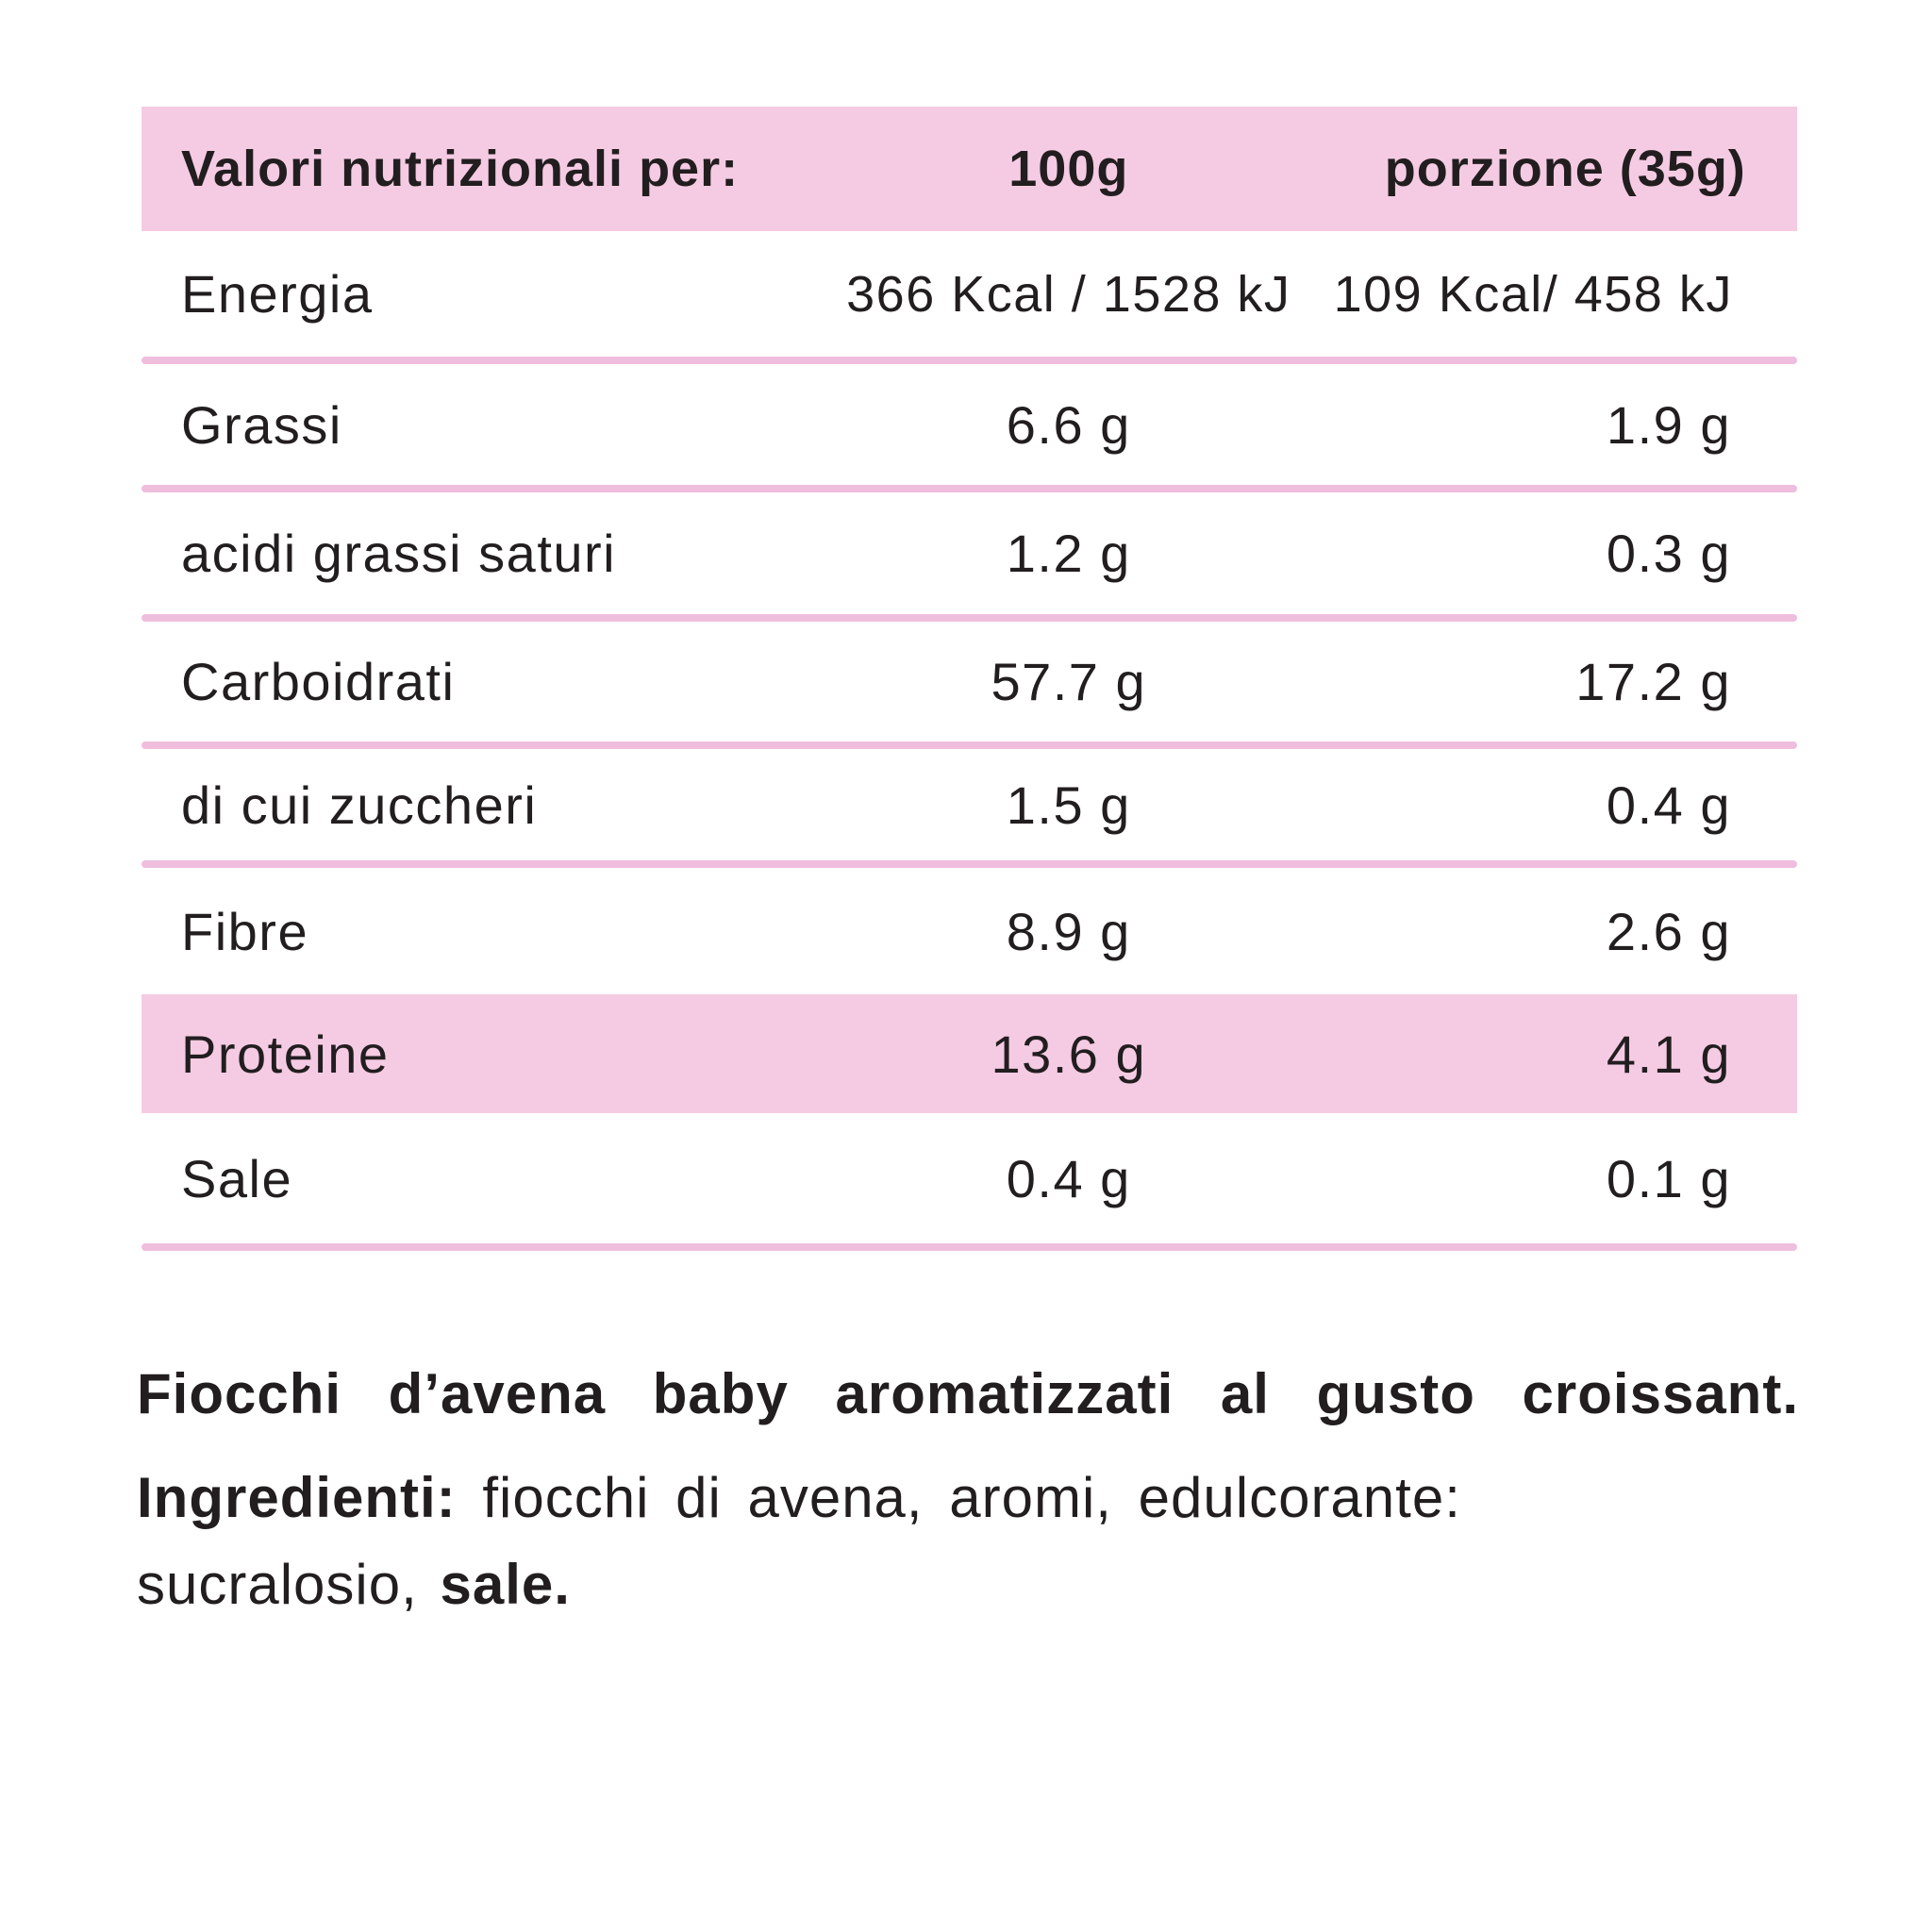 The image size is (1932, 1932). I want to click on ingredients-text-continued: sucralosio,, so click(289, 1584).